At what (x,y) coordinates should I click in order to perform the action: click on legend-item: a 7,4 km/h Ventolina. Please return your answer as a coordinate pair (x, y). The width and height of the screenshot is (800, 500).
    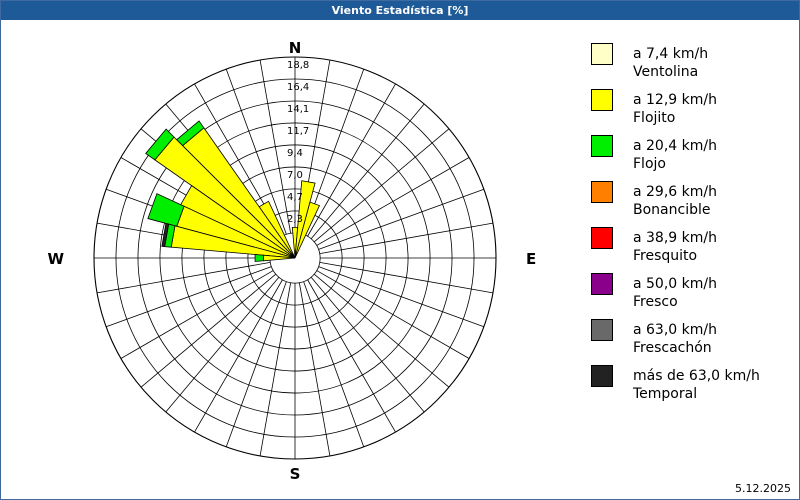
    Looking at the image, I should click on (693, 66).